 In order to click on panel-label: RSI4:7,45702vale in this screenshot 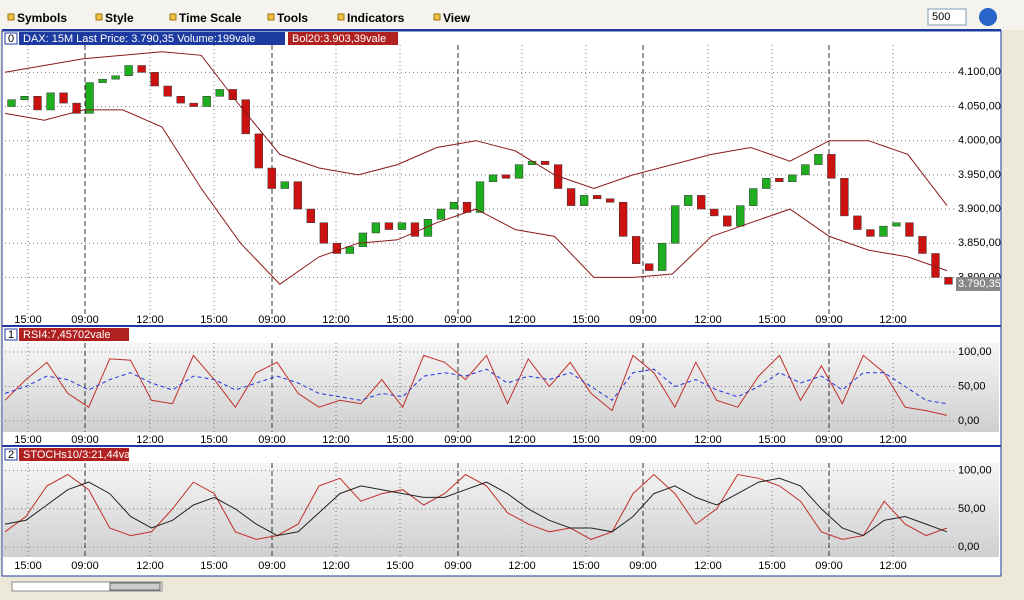, I will do `click(66, 335)`.